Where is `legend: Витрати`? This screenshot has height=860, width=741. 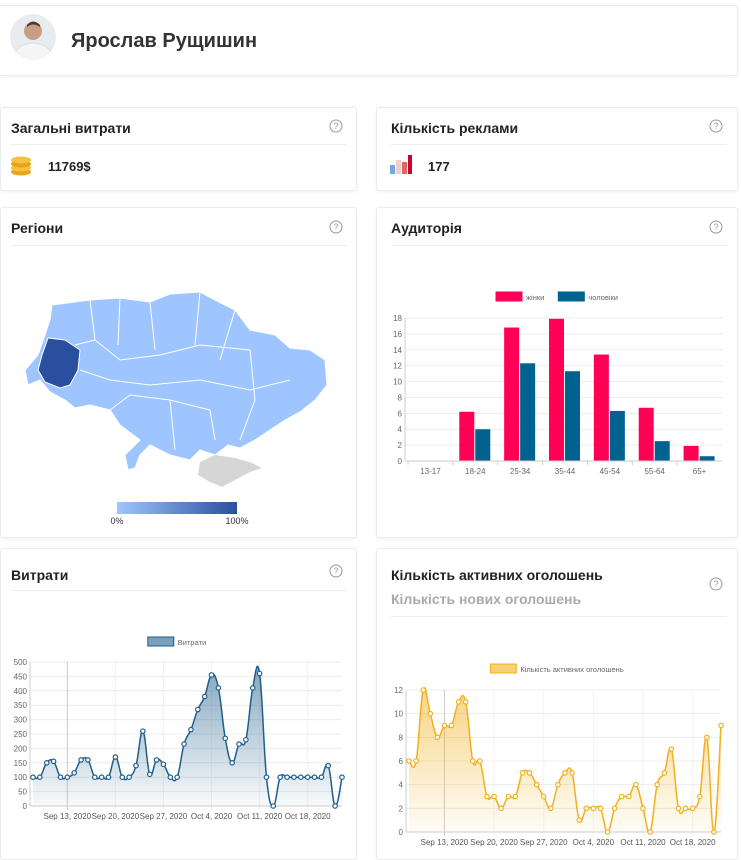 legend: Витрати is located at coordinates (176, 641).